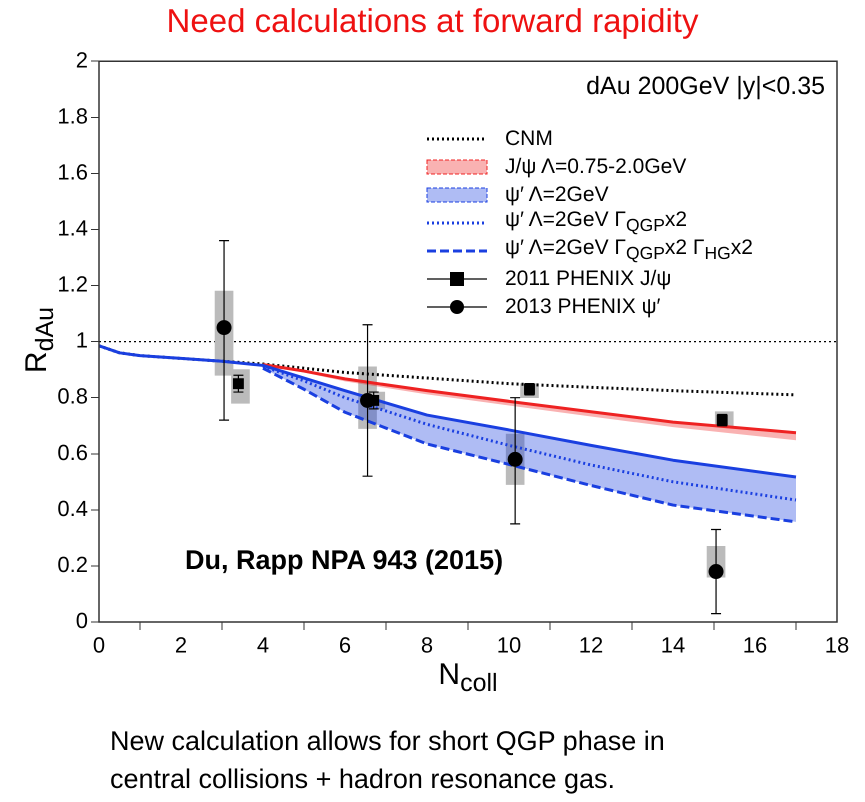  I want to click on legend-label: 2011 PHENIX J/ψ, so click(588, 279).